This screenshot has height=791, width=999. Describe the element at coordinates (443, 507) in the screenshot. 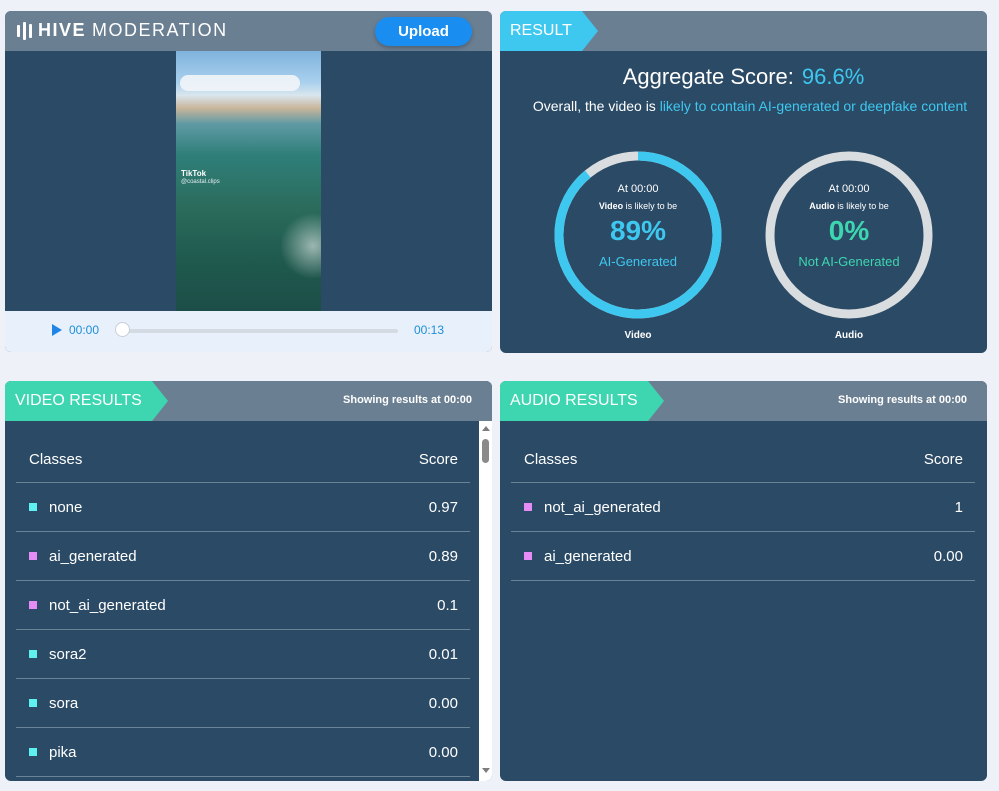

I see `class-score: 0.97` at that location.